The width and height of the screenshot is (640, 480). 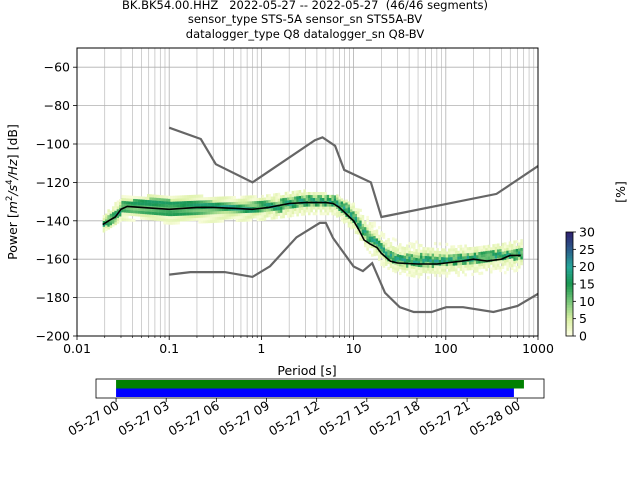 What do you see at coordinates (495, 418) in the screenshot?
I see `timeline-tick-label: 05-28 00` at bounding box center [495, 418].